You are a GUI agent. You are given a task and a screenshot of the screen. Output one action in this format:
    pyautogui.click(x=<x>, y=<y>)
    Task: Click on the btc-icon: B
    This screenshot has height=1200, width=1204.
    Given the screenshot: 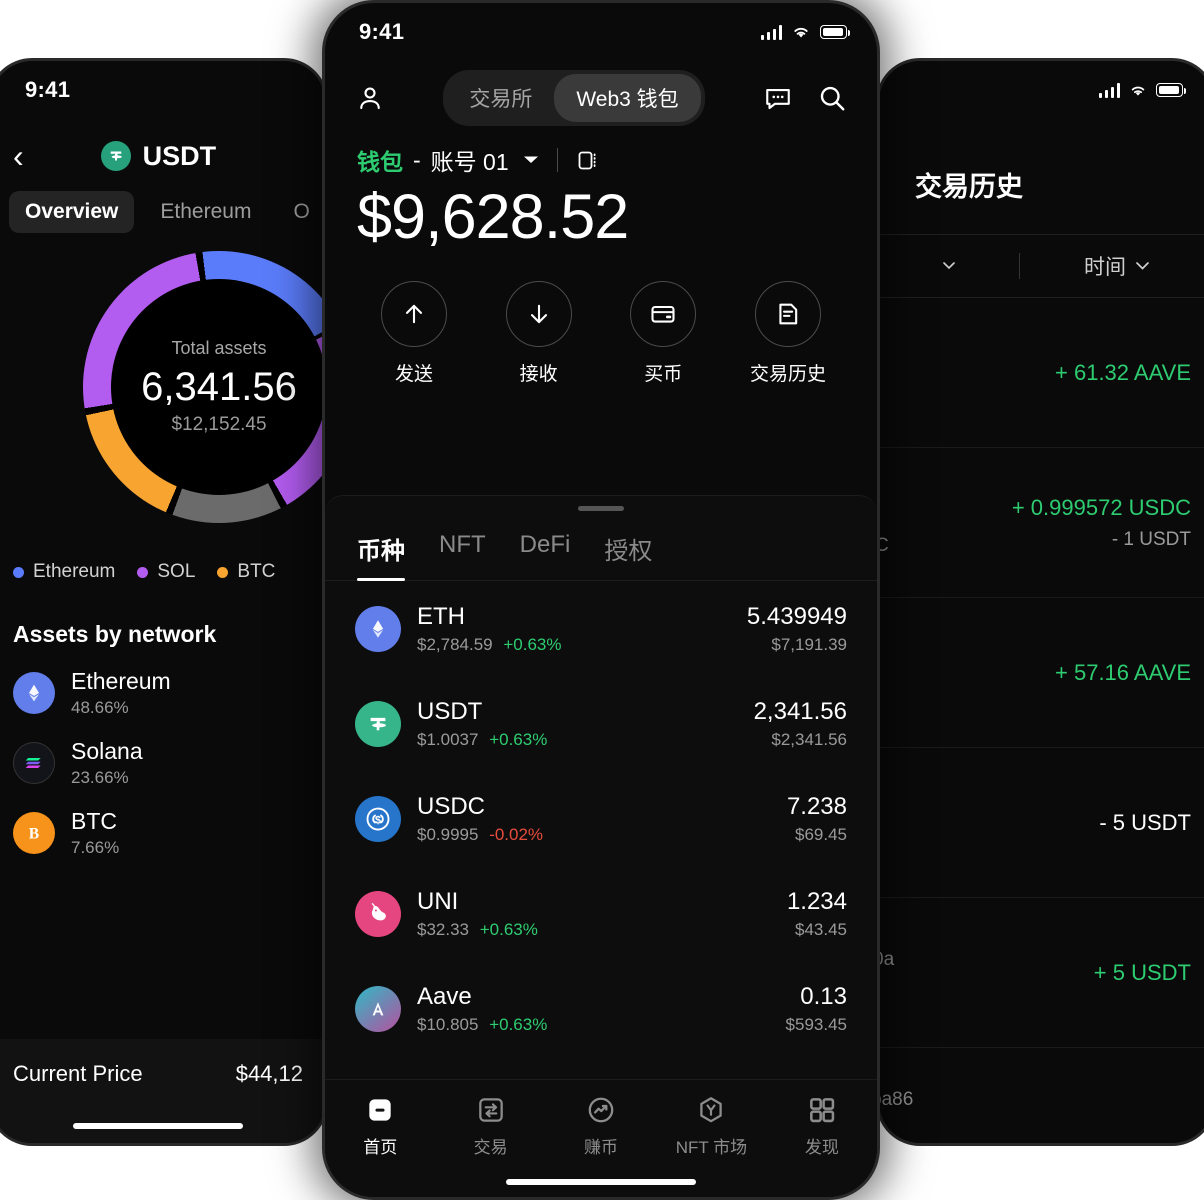 What is the action you would take?
    pyautogui.click(x=34, y=833)
    